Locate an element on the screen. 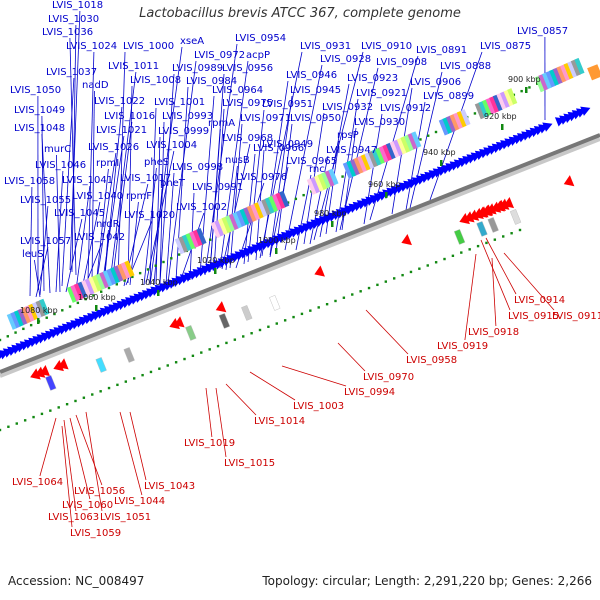  accession-text: Accession: NC_008497 is located at coordinates (76, 581).